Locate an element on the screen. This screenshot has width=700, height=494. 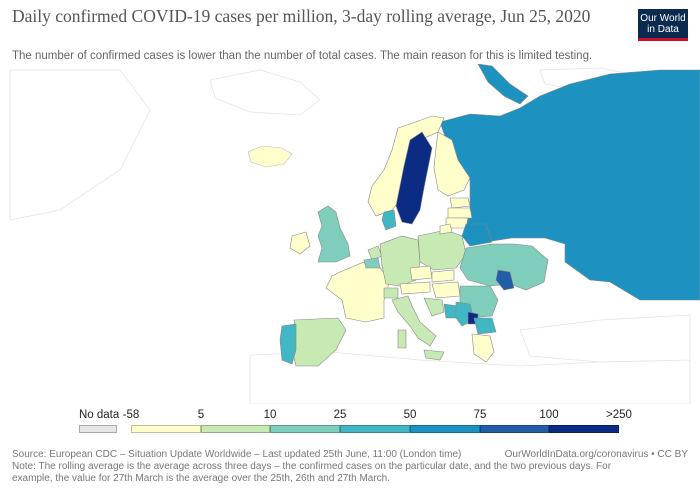
region-ireland is located at coordinates (300, 243).